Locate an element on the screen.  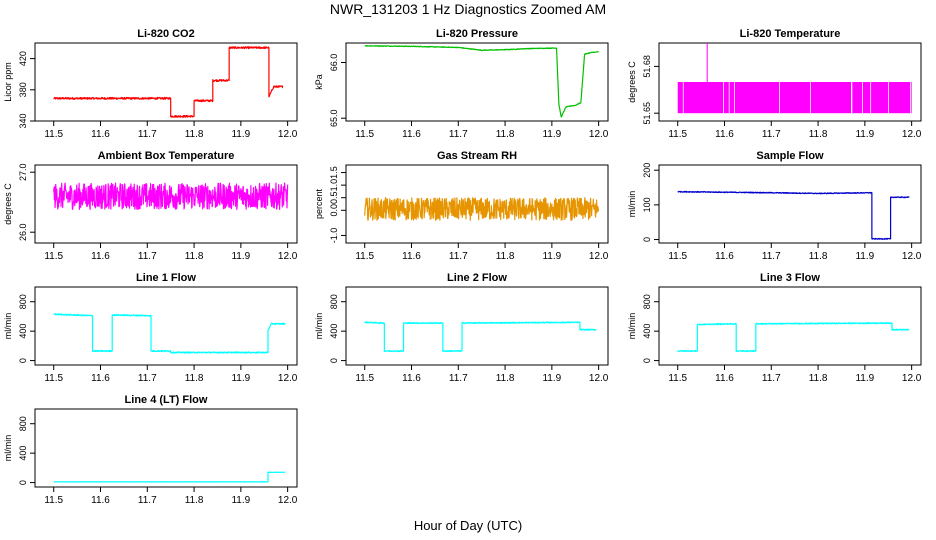
chart-title: Gas Stream RH is located at coordinates (477, 156).